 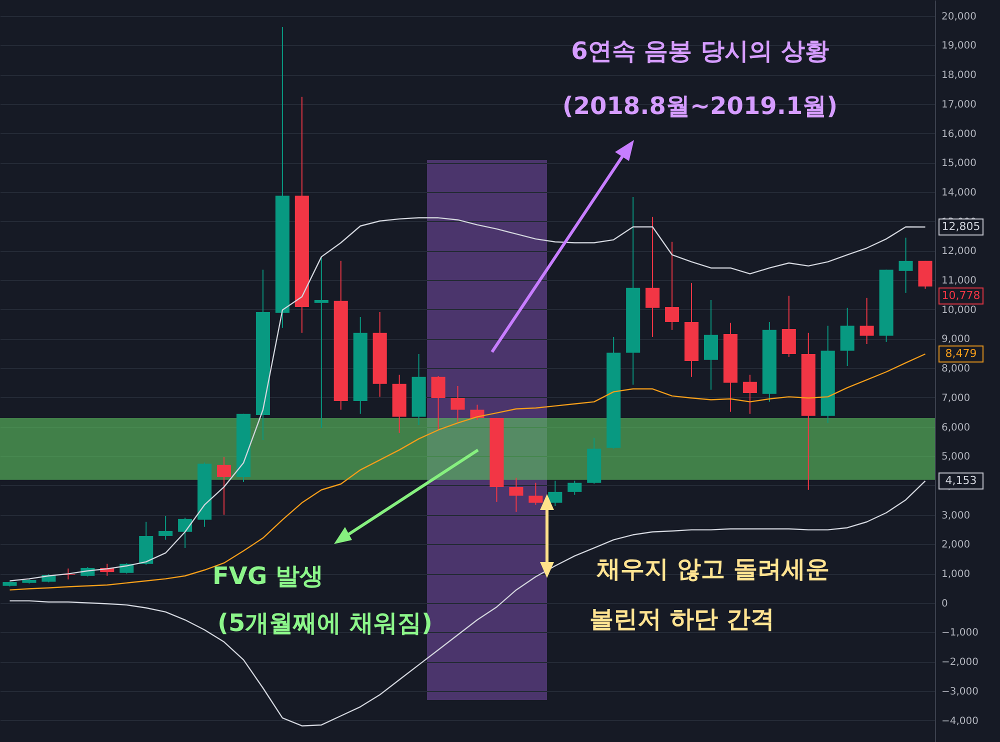 I want to click on annotation: 볼린저 하단 간격, so click(x=682, y=619).